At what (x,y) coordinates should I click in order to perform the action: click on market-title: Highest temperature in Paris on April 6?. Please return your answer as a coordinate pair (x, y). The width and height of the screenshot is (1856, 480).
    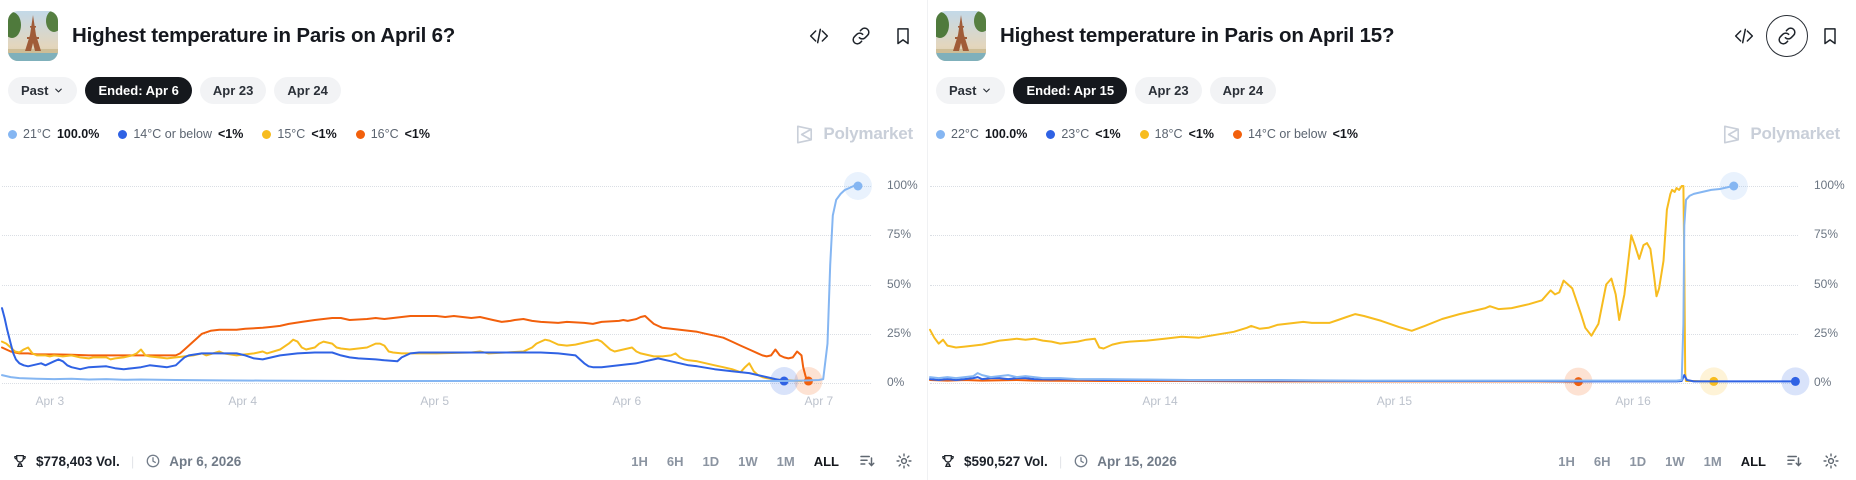
    Looking at the image, I should click on (264, 35).